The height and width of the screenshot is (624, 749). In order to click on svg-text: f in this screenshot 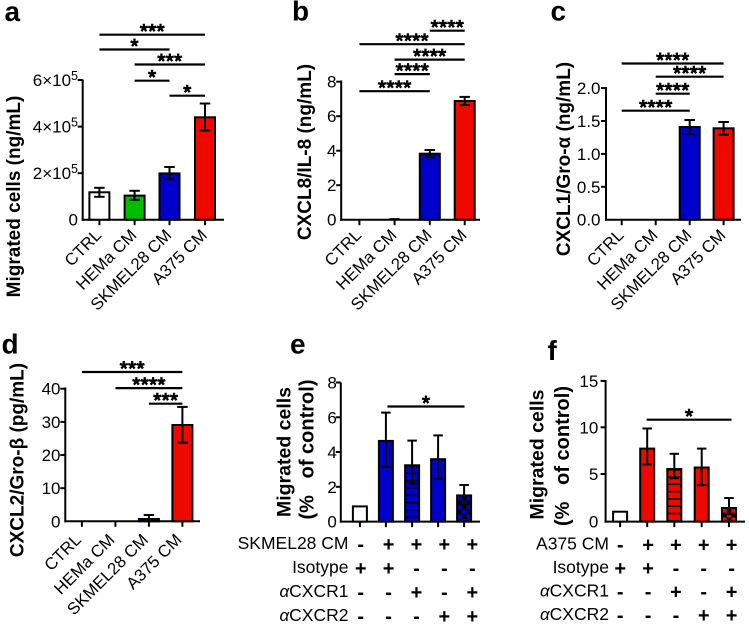, I will do `click(553, 350)`.